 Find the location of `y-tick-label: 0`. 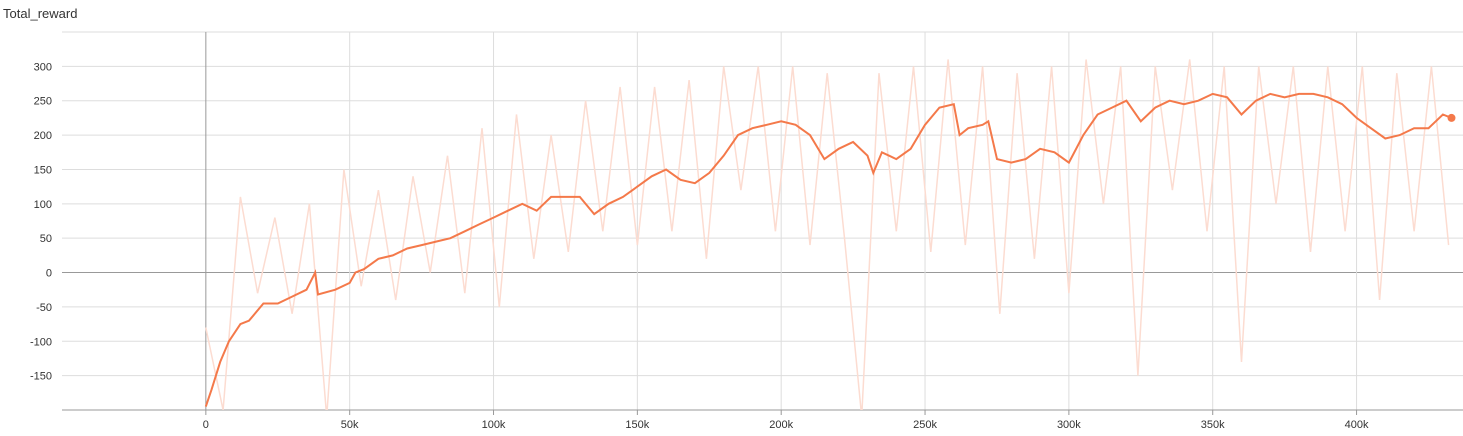

y-tick-label: 0 is located at coordinates (49, 274).